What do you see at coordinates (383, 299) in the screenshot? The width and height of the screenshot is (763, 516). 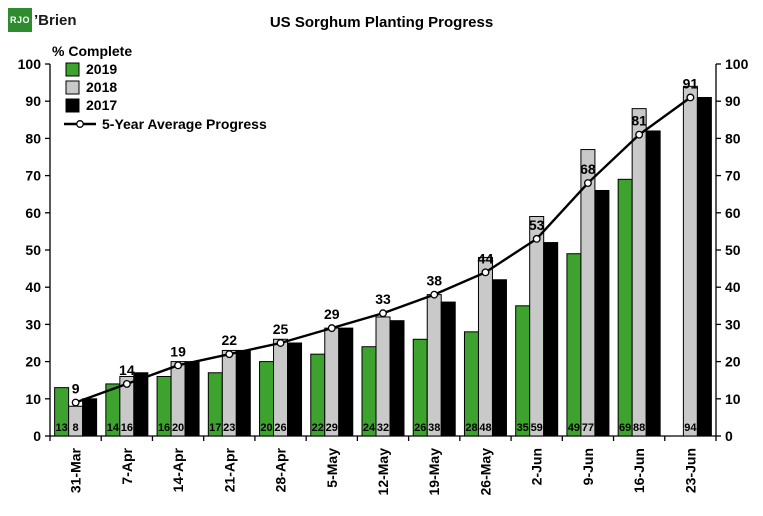 I see `avg-label: 33` at bounding box center [383, 299].